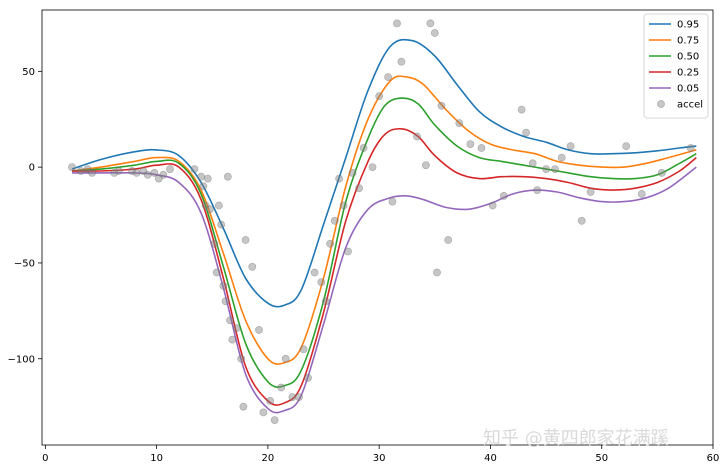 This screenshot has width=721, height=469. I want to click on x-tick-label: 40, so click(490, 458).